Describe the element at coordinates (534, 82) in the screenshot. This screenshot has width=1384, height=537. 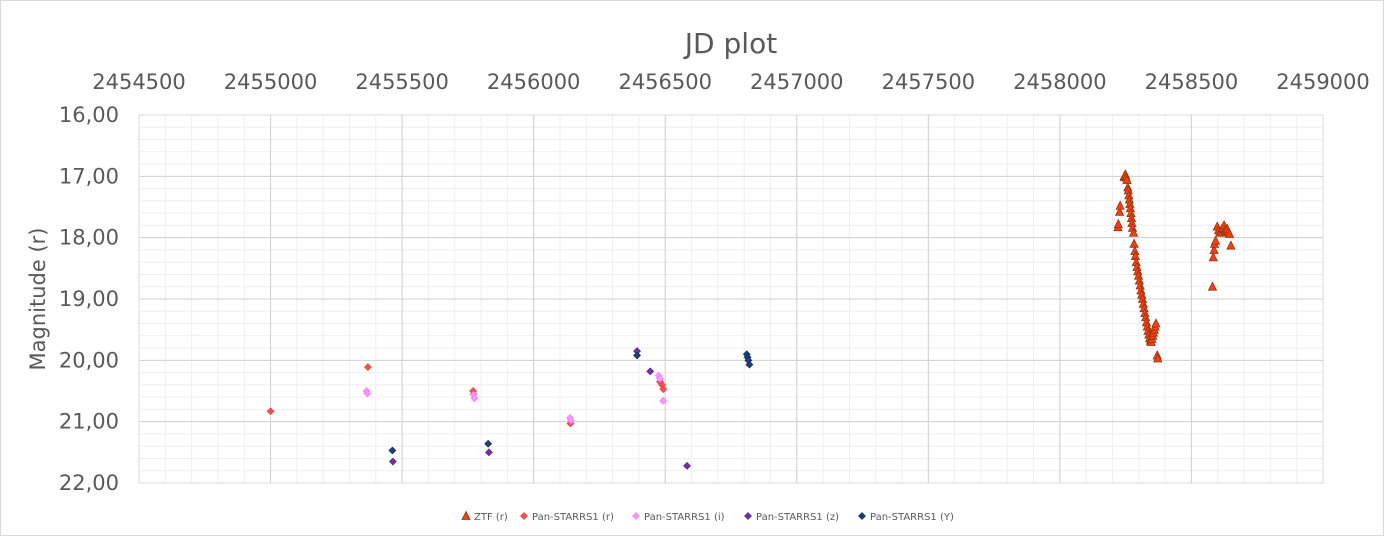
I see `x-tick-label: 2456000` at that location.